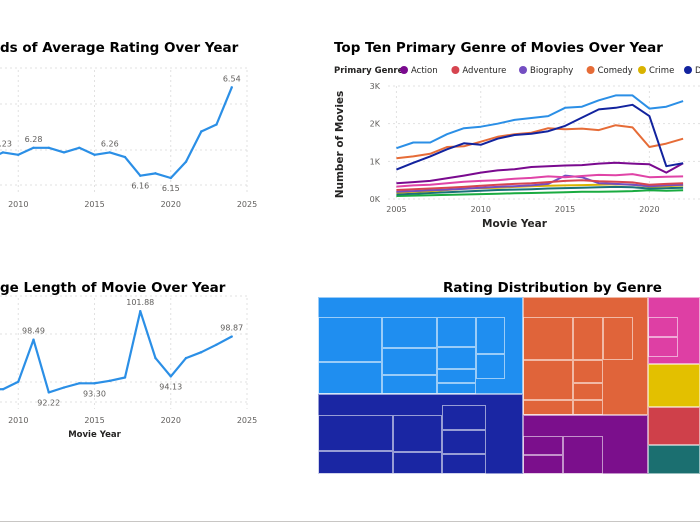 This screenshot has height=525, width=700. I want to click on genre-xtick-label: 2005, so click(396, 209).